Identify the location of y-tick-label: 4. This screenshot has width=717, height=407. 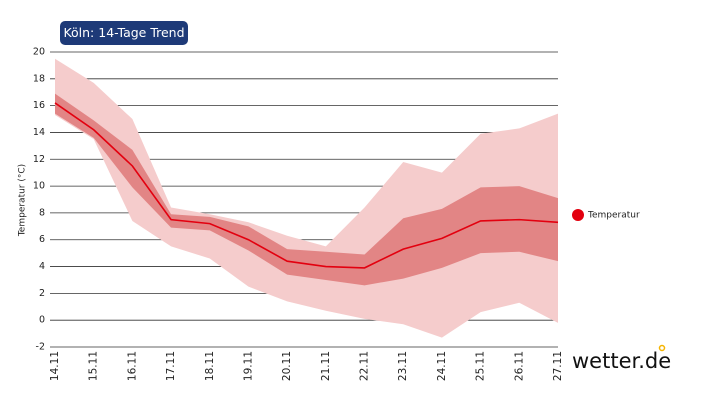
(42, 266).